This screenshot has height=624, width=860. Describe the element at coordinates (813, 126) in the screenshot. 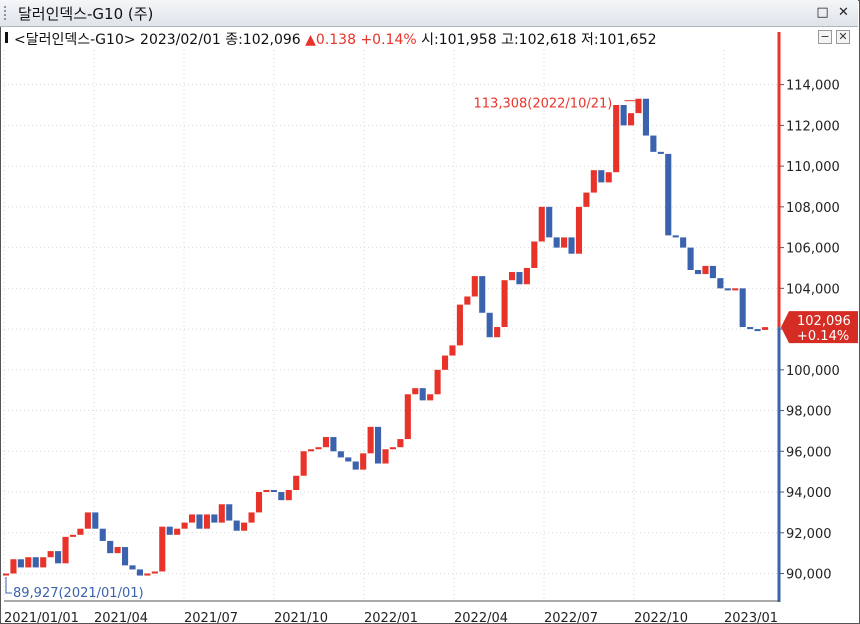

I see `y-tick-label: 112,000` at that location.